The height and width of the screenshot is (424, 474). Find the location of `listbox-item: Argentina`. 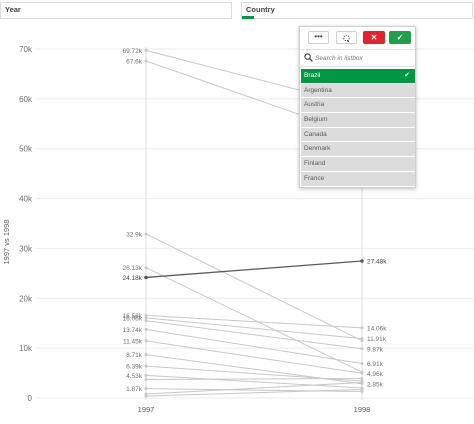

listbox-item: Argentina is located at coordinates (358, 91).